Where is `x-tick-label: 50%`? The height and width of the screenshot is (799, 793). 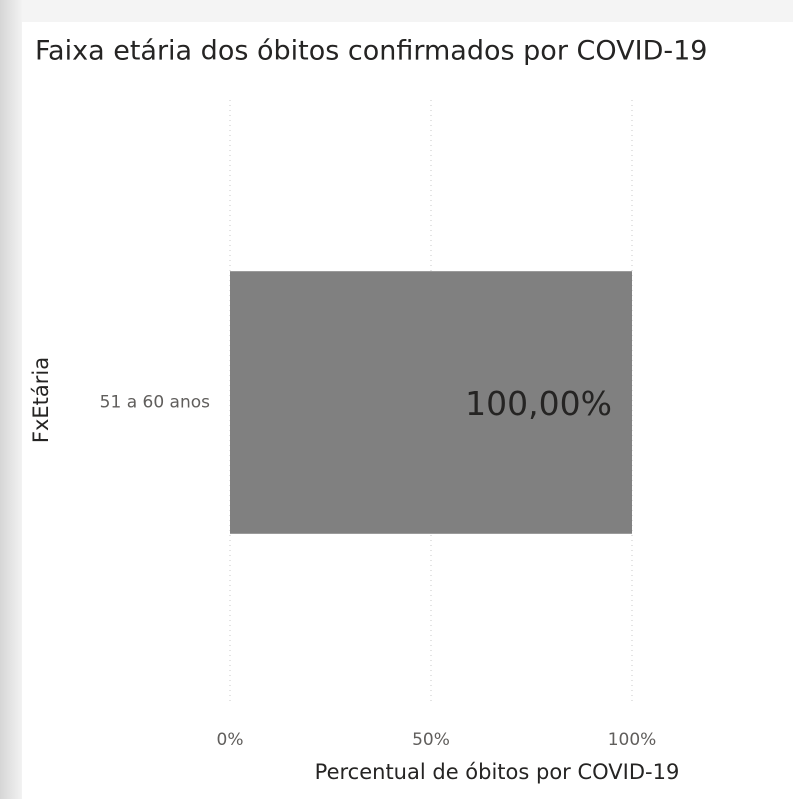
x-tick-label: 50% is located at coordinates (431, 740).